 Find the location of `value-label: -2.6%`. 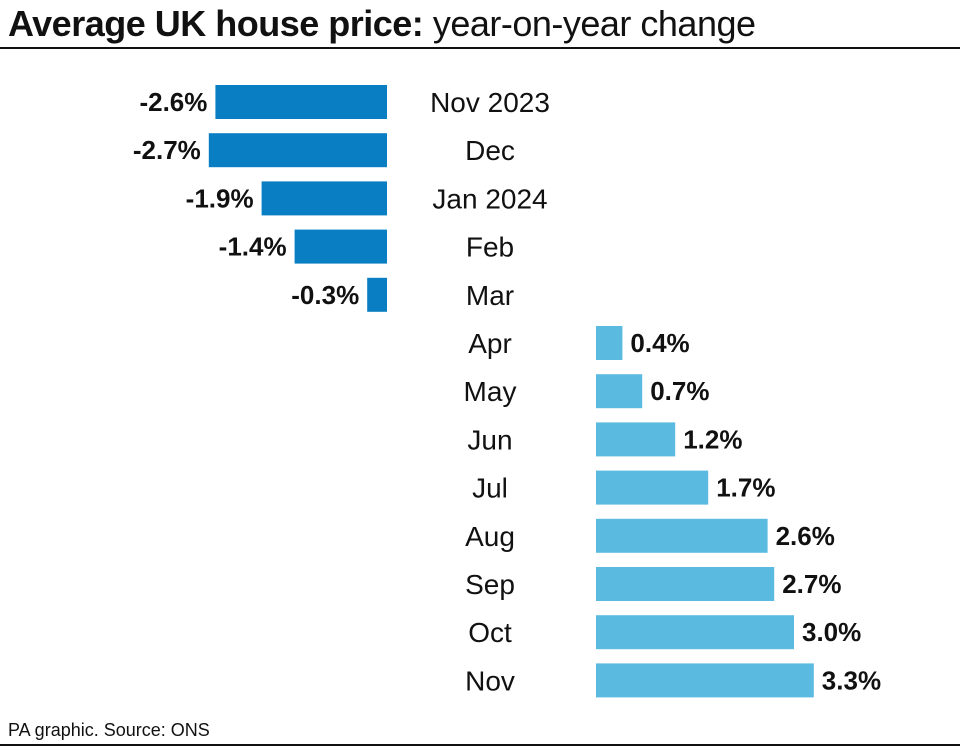

value-label: -2.6% is located at coordinates (173, 102).